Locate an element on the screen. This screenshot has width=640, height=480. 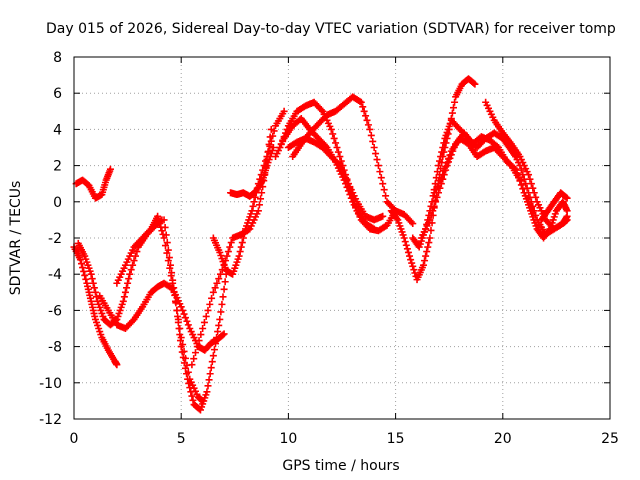
x-axis-label: GPS time / hours is located at coordinates (340, 466).